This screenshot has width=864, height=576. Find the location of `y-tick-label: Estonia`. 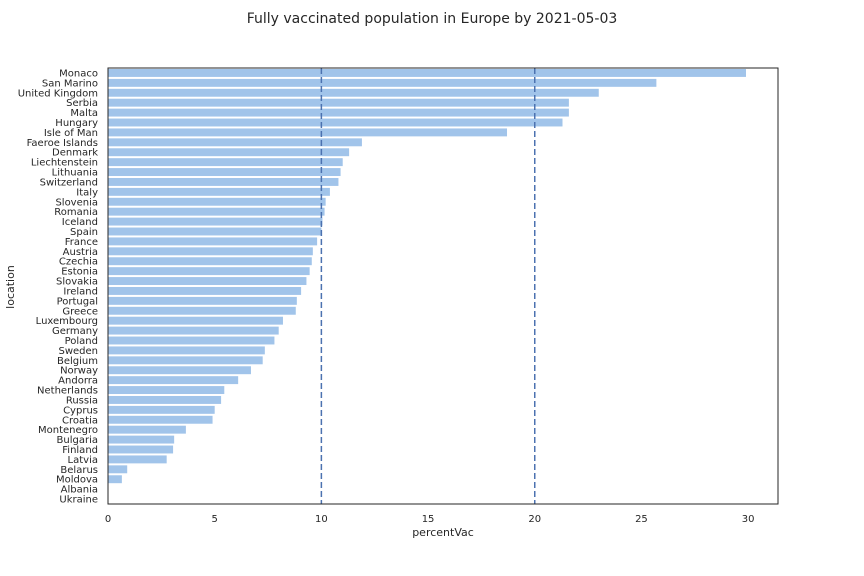

y-tick-label: Estonia is located at coordinates (79, 272).